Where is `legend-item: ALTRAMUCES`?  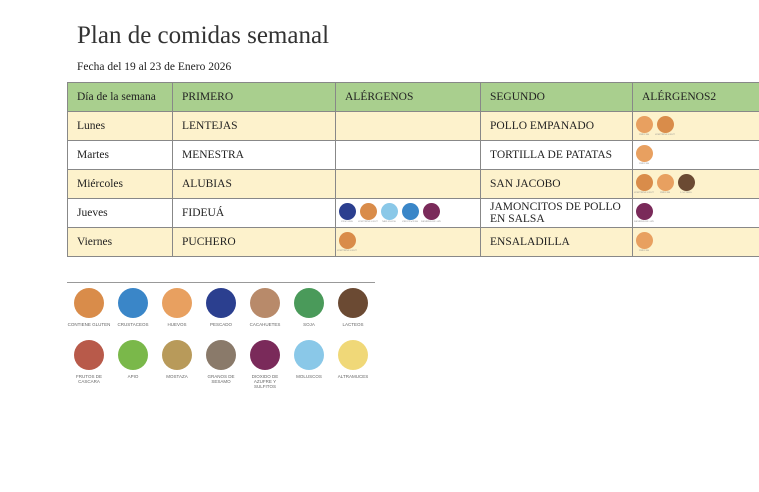 legend-item: ALTRAMUCES is located at coordinates (353, 364).